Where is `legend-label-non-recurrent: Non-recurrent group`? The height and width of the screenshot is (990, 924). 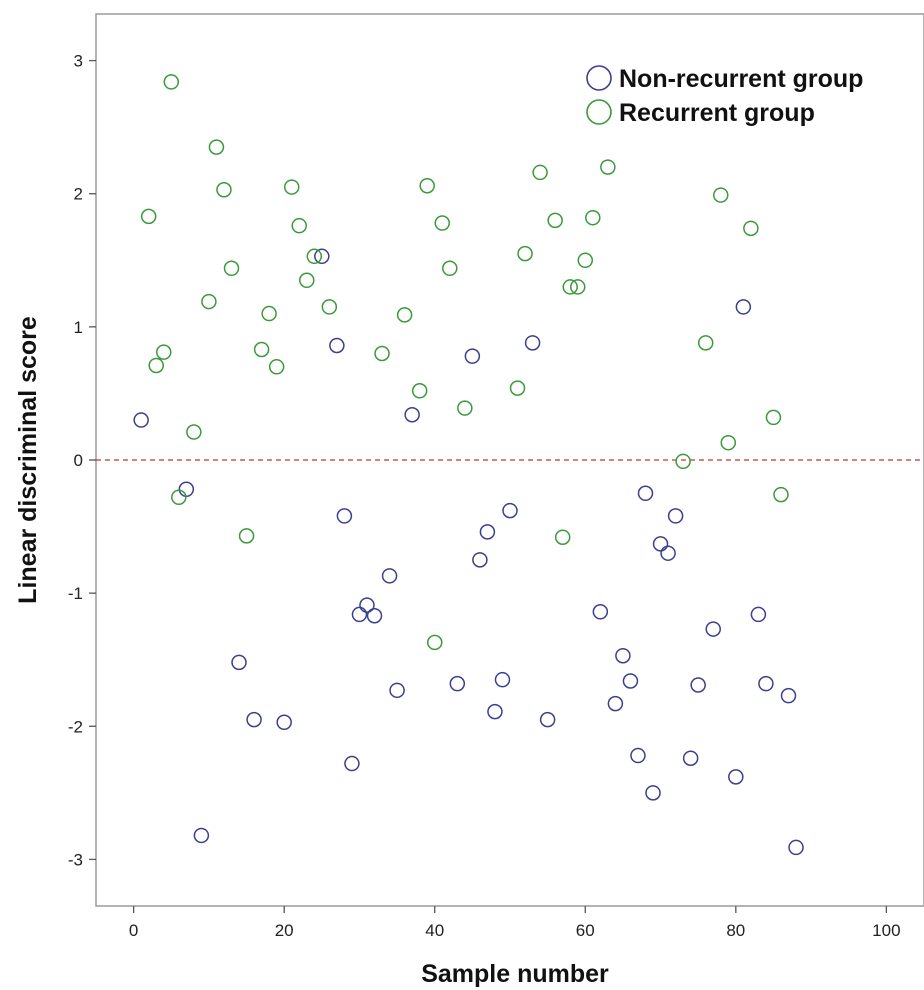
legend-label-non-recurrent: Non-recurrent group is located at coordinates (741, 79).